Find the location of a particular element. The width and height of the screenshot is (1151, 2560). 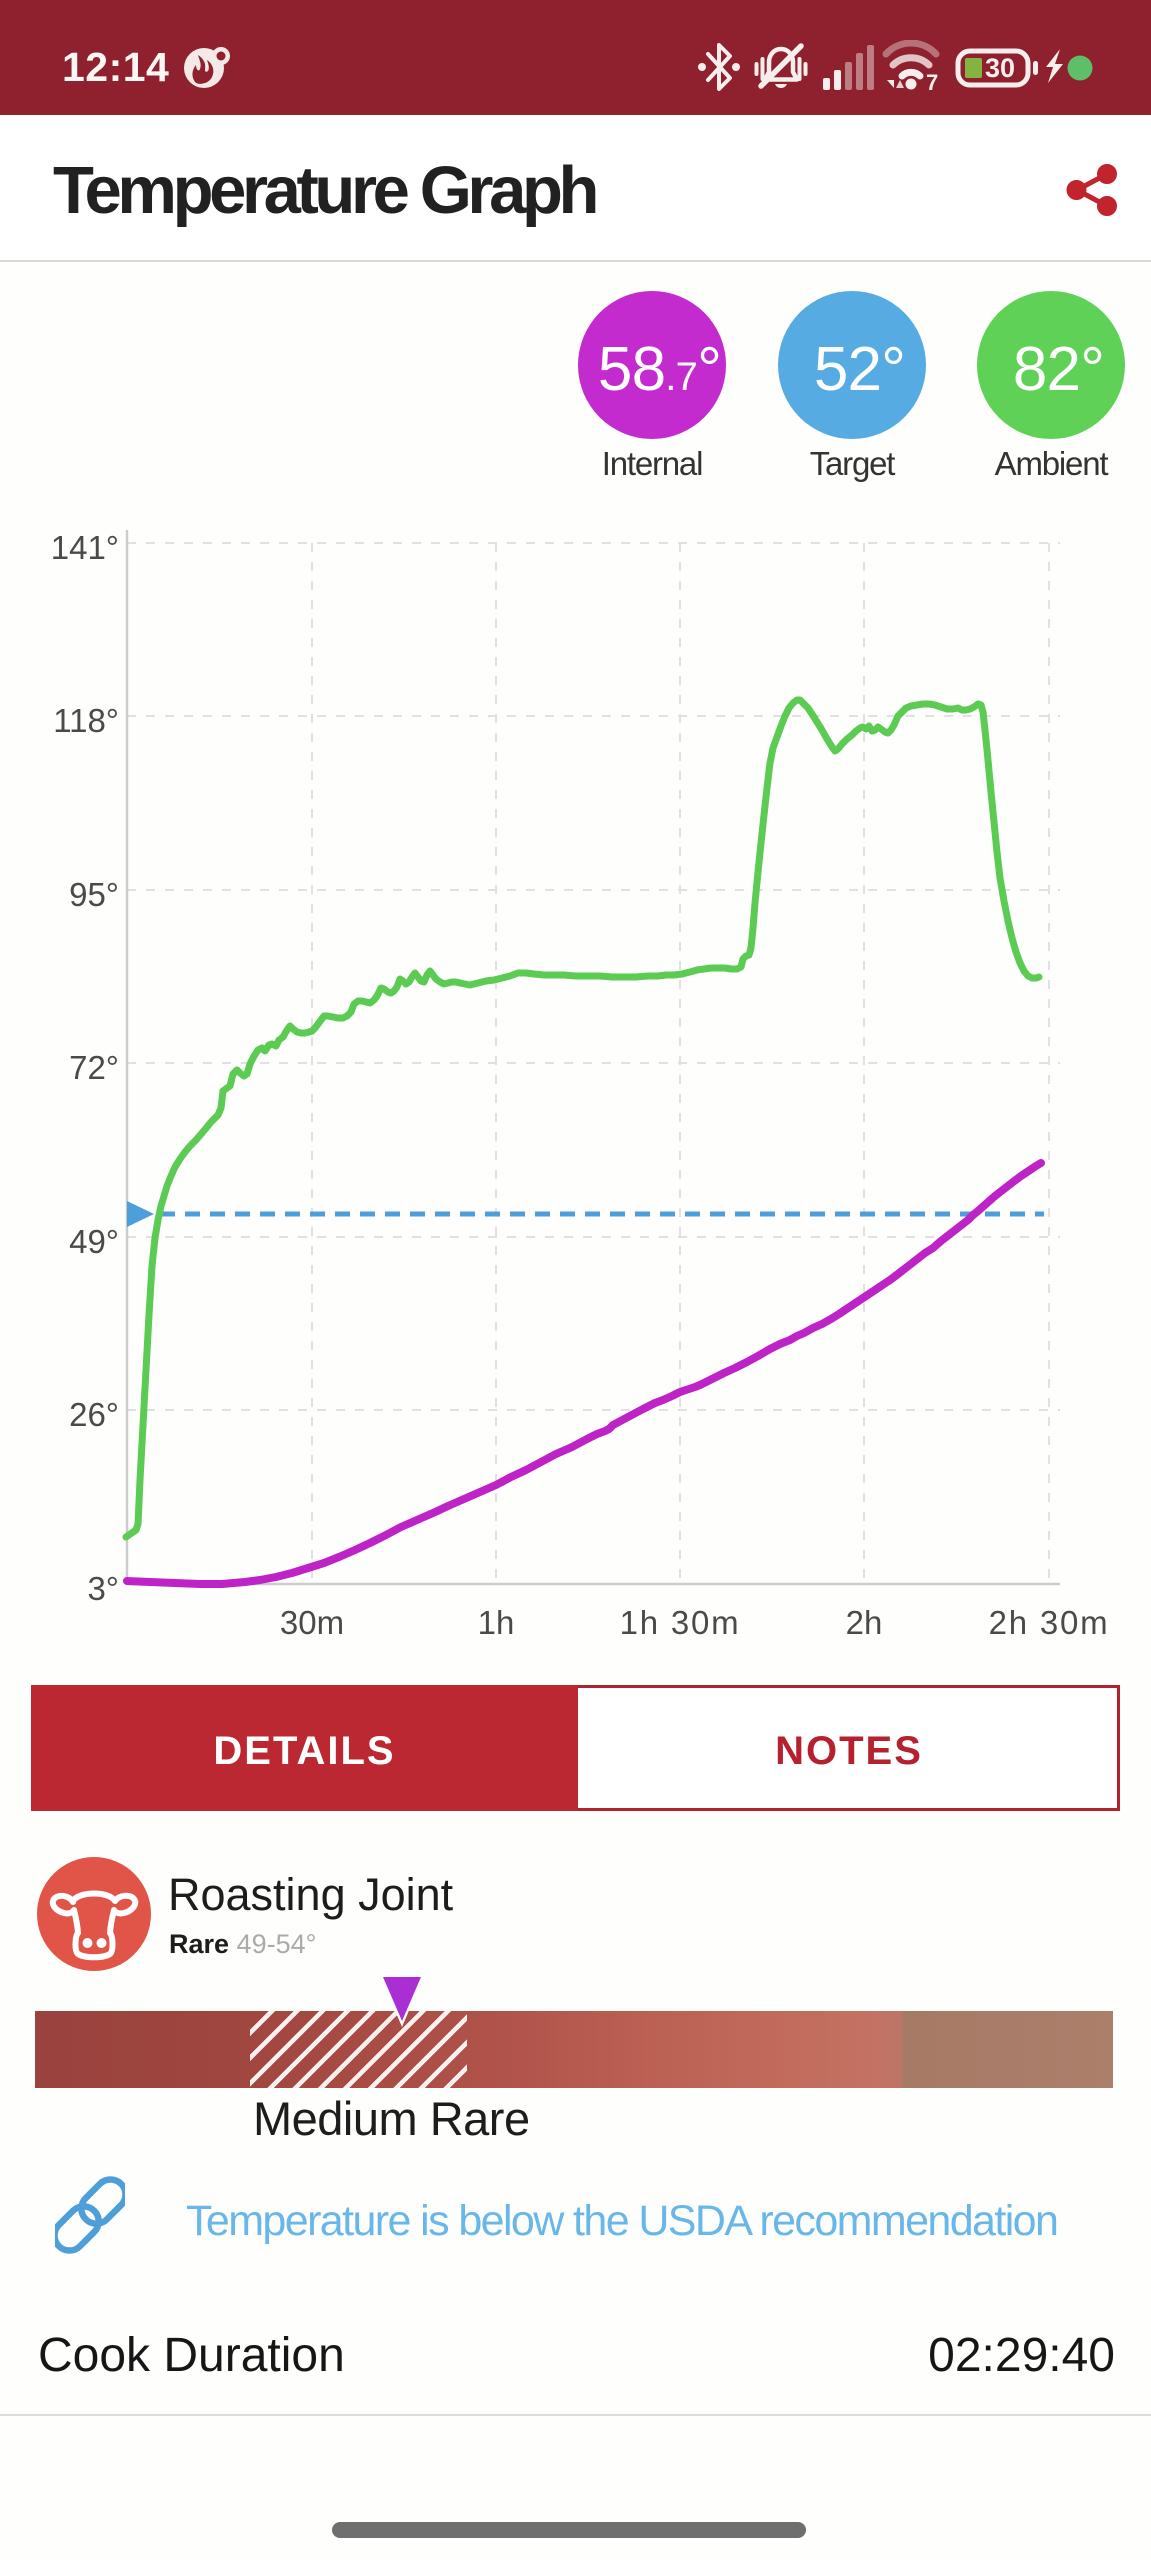

svg-text: 3° is located at coordinates (103, 1588).